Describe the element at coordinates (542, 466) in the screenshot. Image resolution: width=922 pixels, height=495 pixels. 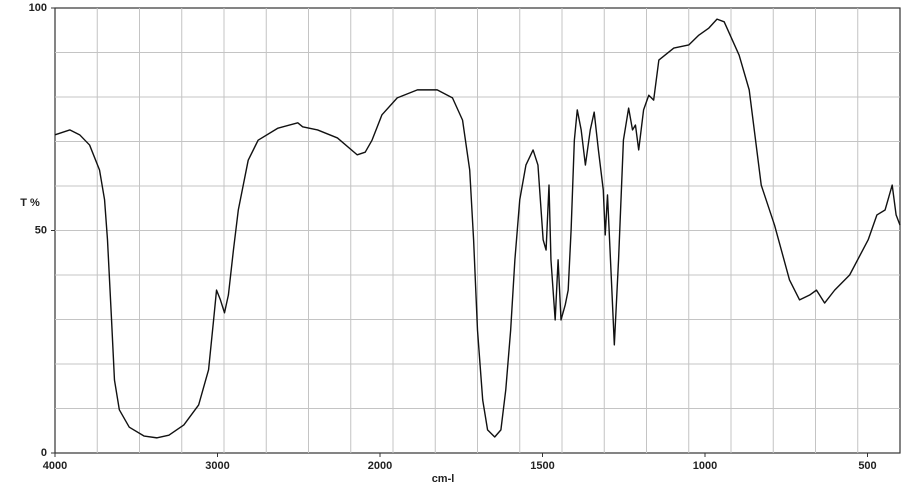
I see `x-tick-label: 1500` at that location.